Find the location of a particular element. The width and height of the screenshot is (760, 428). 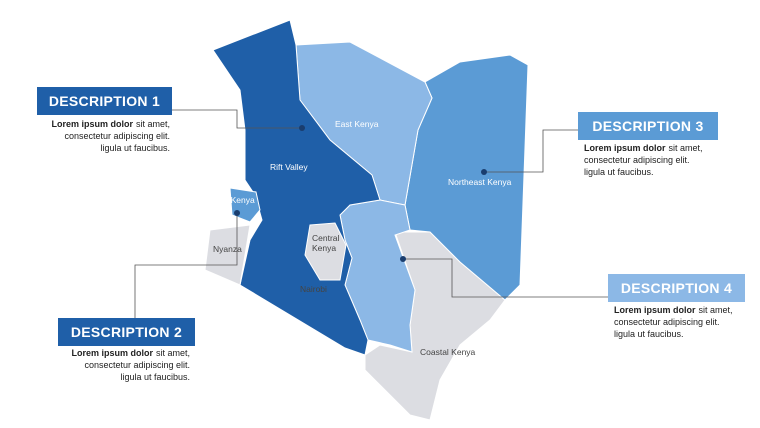

central-region is located at coordinates (325, 251).